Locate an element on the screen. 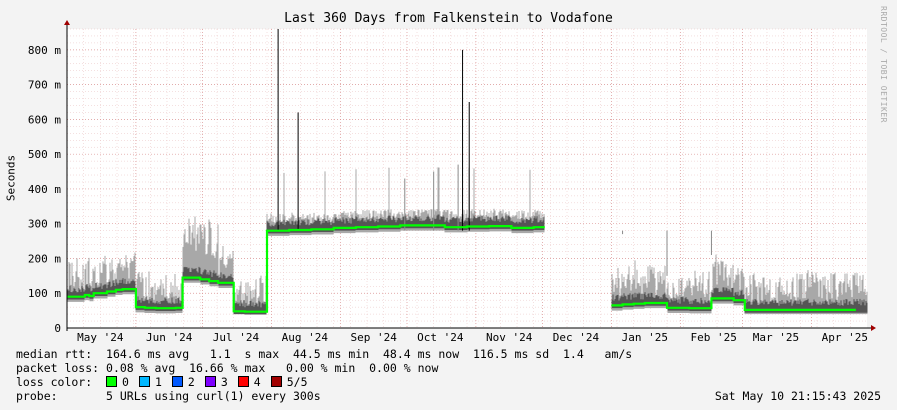 This screenshot has width=897, height=410. loss-color-item: 5/5 is located at coordinates (289, 382).